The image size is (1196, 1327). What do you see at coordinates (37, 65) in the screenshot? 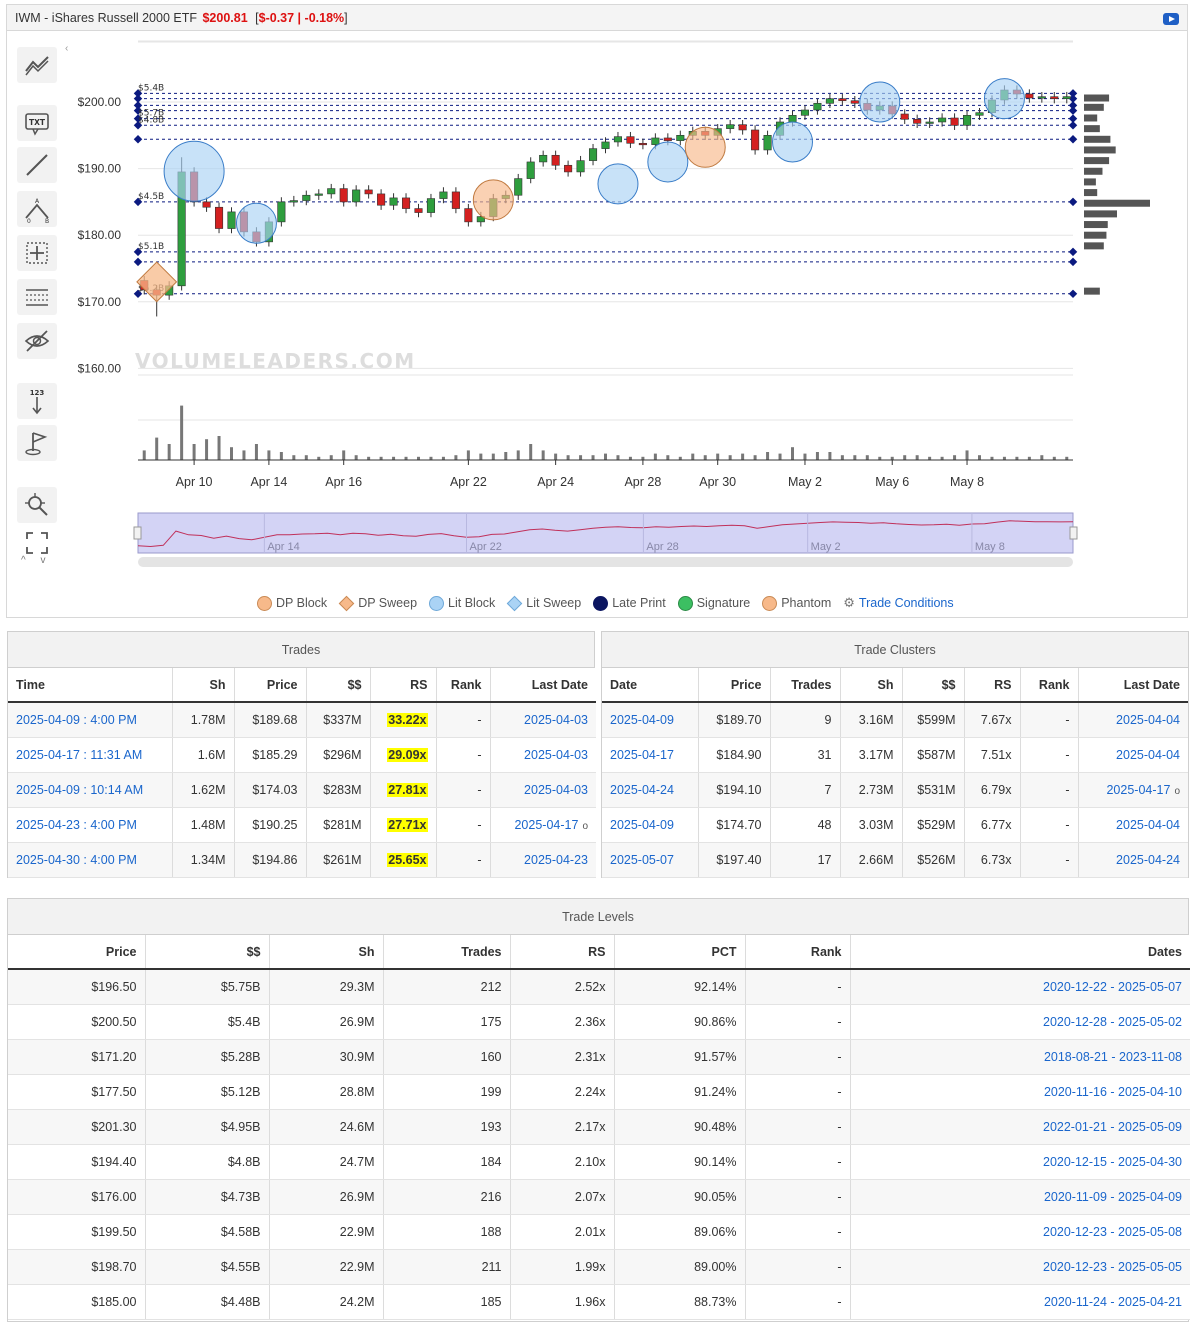
I see `trend-lines-icon` at bounding box center [37, 65].